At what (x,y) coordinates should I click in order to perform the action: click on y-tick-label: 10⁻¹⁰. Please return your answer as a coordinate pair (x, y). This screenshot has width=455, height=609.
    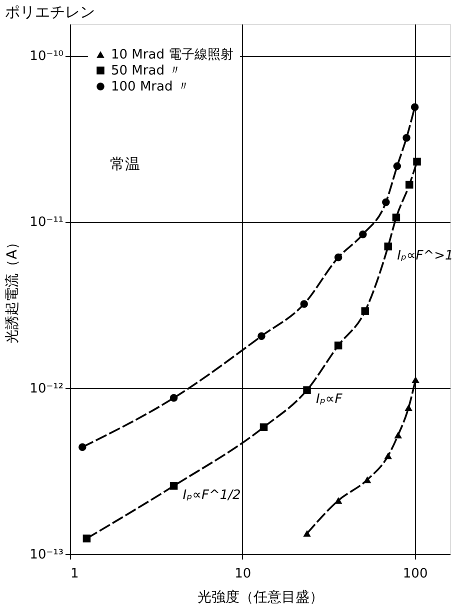
    Looking at the image, I should click on (47, 56).